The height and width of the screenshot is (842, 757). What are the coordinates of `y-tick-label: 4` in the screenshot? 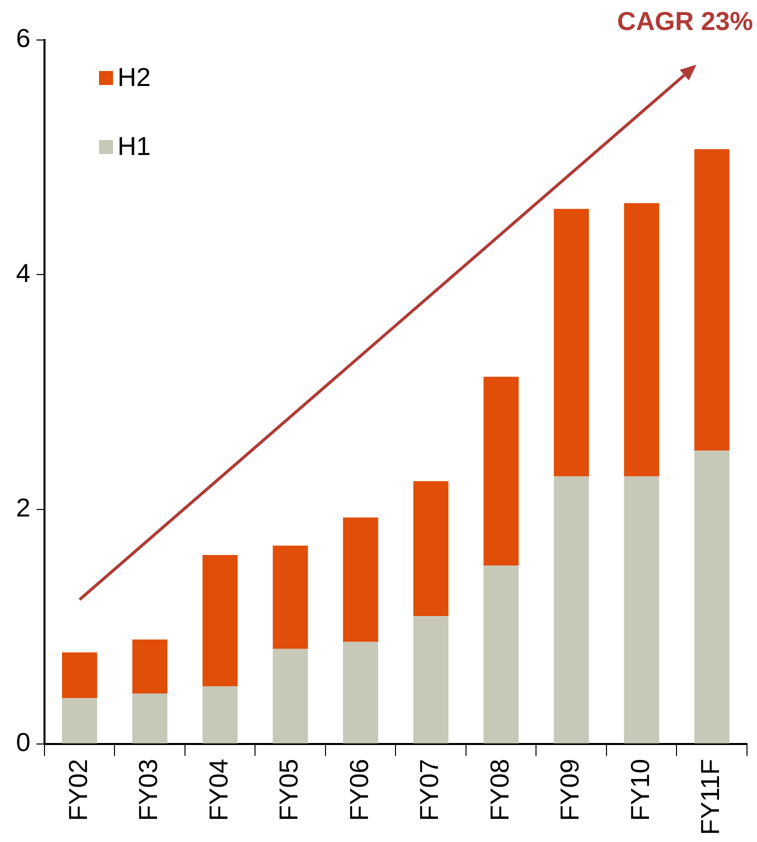 It's located at (23, 273).